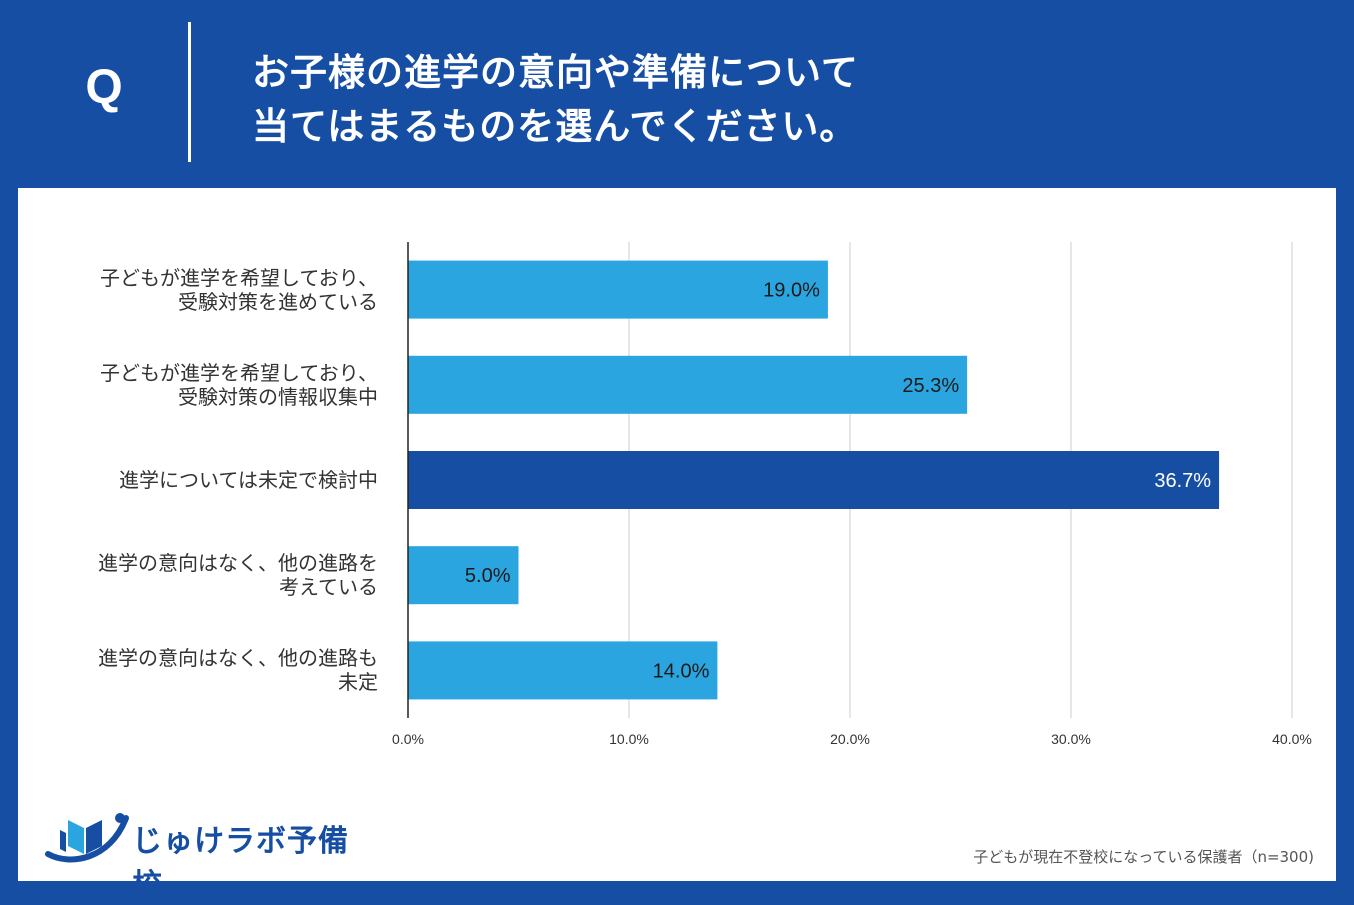  What do you see at coordinates (239, 289) in the screenshot?
I see `category-label: 子どもが進学を希望しており、 受験対策を進めている` at bounding box center [239, 289].